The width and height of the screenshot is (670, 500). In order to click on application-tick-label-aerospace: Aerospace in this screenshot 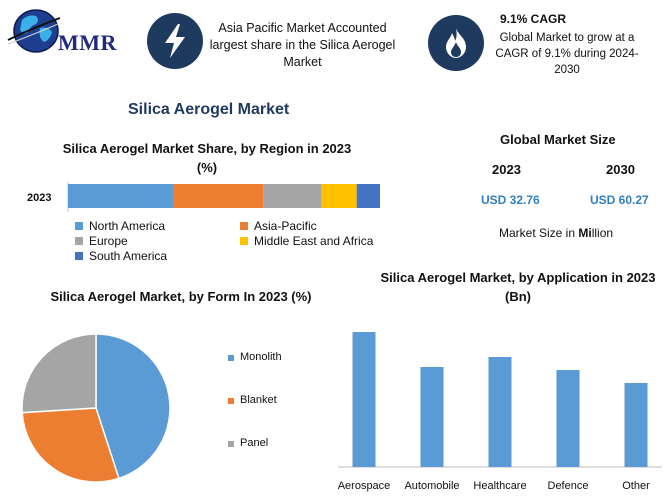, I will do `click(364, 486)`.